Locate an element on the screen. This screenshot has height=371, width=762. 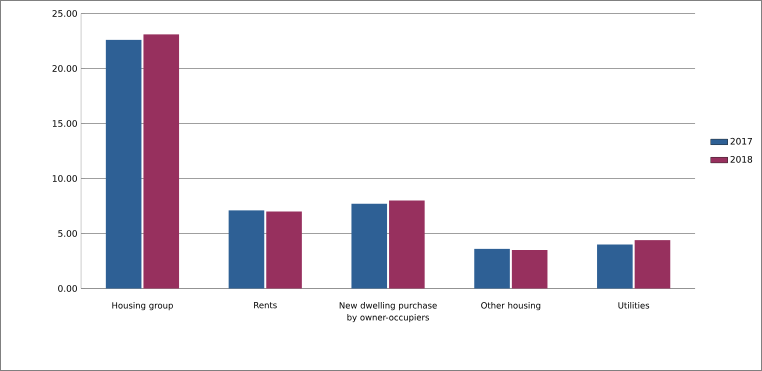
y-tick-label: 20.00 is located at coordinates (64, 68).